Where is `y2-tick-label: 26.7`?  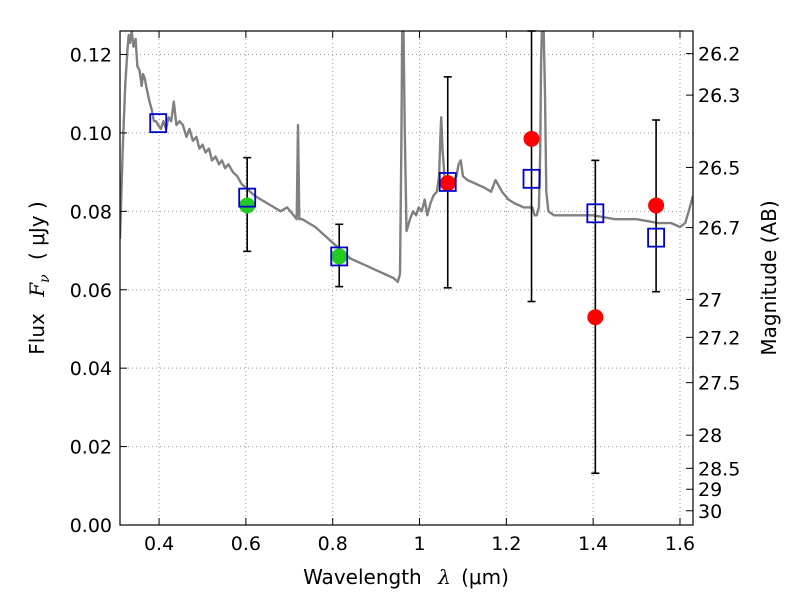 y2-tick-label: 26.7 is located at coordinates (719, 229).